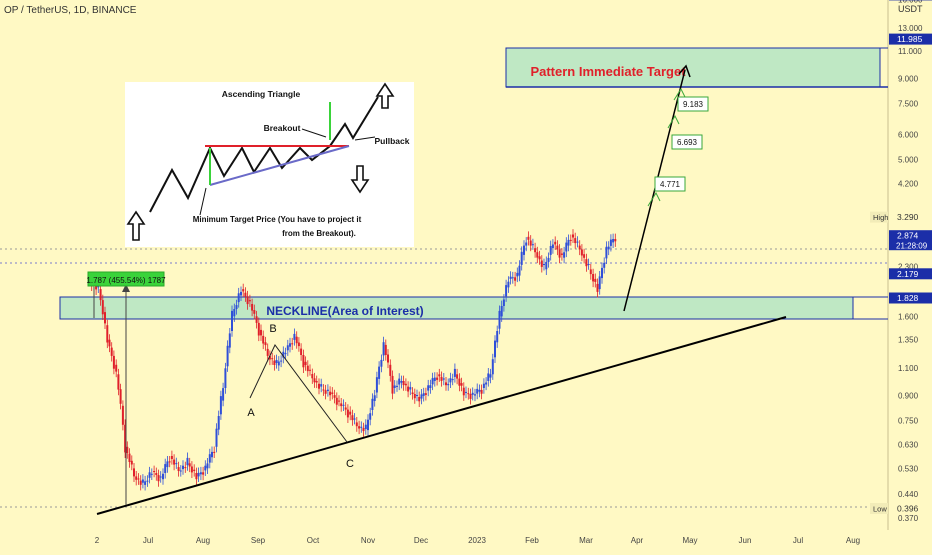  Describe the element at coordinates (637, 540) in the screenshot. I see `x-tick-label: Apr` at that location.